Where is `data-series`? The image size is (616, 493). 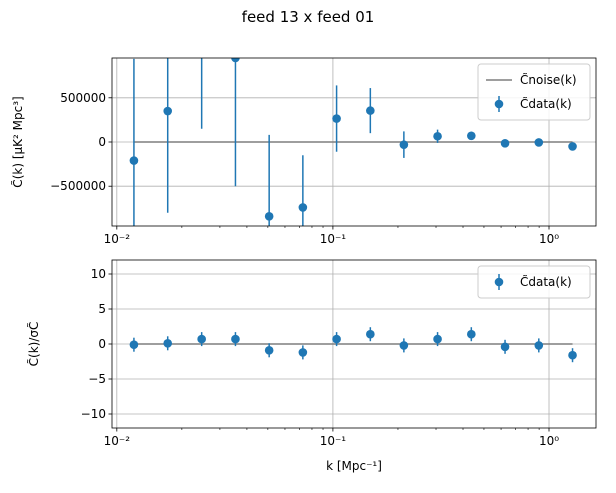 data-series is located at coordinates (353, 345).